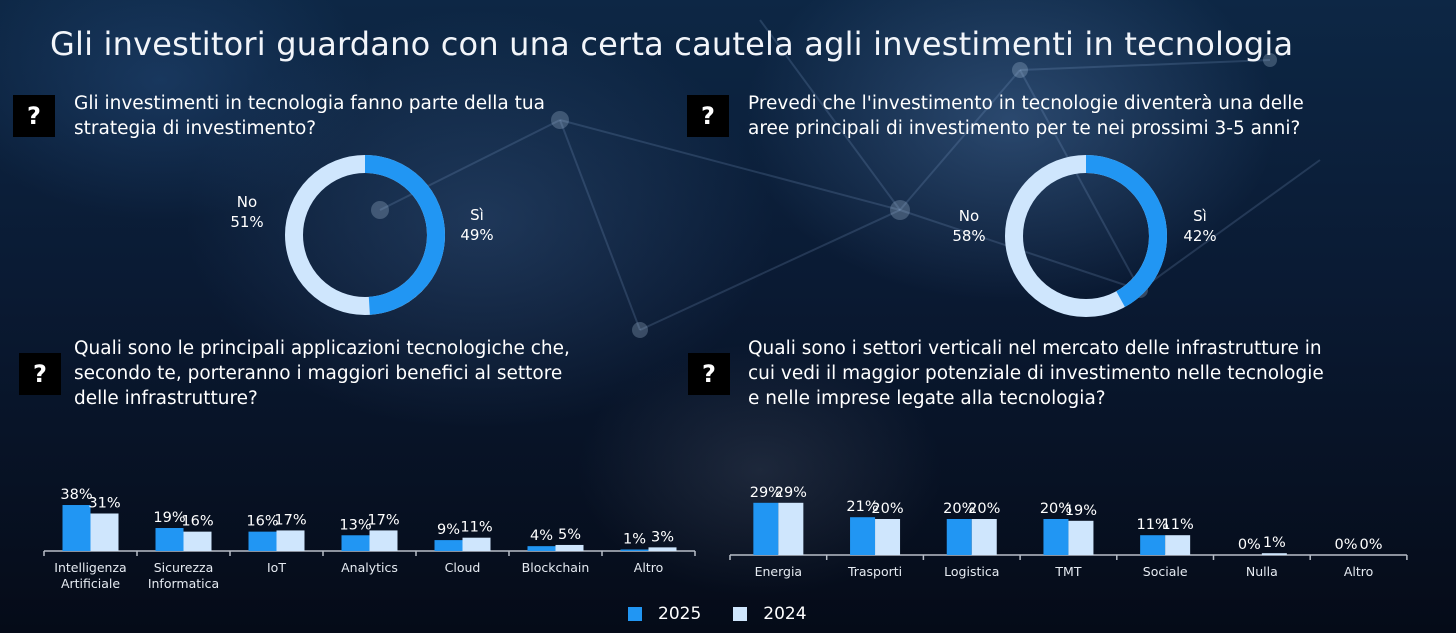 The image size is (1456, 633). I want to click on legend-item-2025: 2025, so click(664, 614).